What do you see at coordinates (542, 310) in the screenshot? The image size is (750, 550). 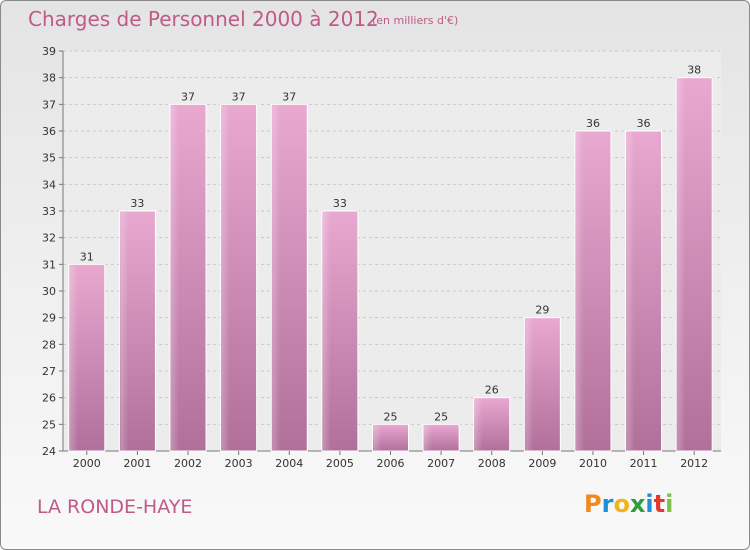 I see `bar-value-label: 29` at bounding box center [542, 310].